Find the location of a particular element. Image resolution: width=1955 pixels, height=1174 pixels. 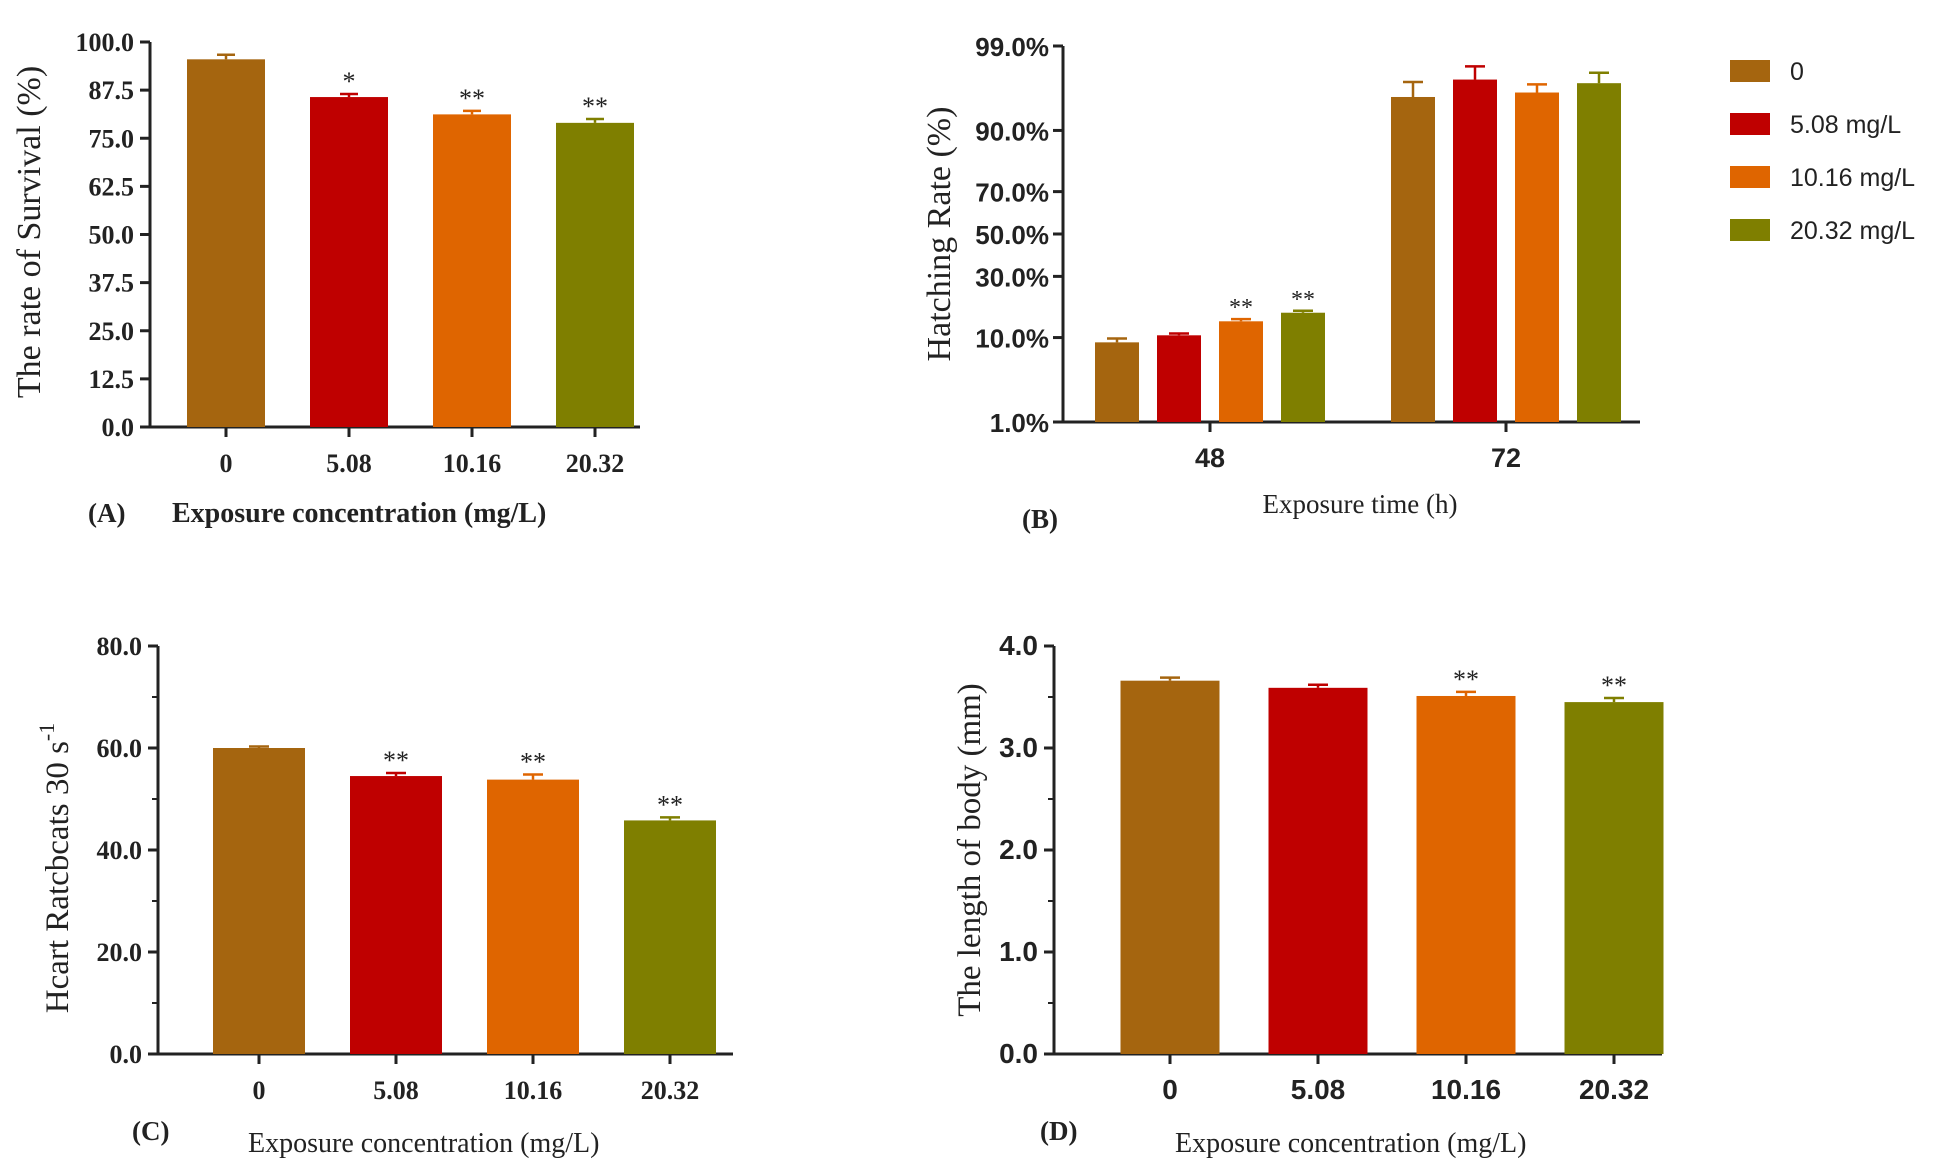

y-tick-label: 4.0 is located at coordinates (1018, 645).